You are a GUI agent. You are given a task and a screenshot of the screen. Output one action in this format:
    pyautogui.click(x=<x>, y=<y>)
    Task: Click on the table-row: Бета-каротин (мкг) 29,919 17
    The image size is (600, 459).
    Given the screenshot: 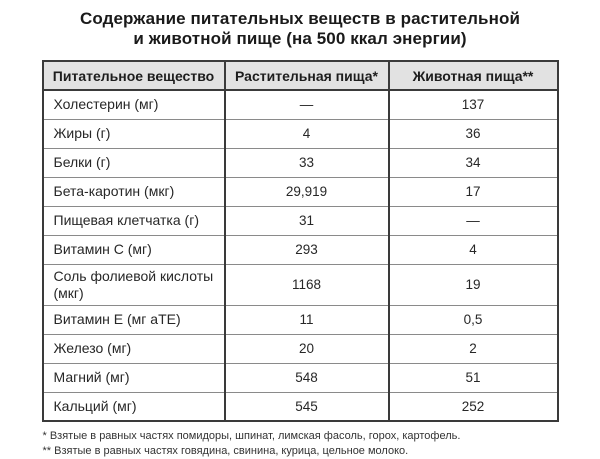 What is the action you would take?
    pyautogui.click(x=299, y=191)
    